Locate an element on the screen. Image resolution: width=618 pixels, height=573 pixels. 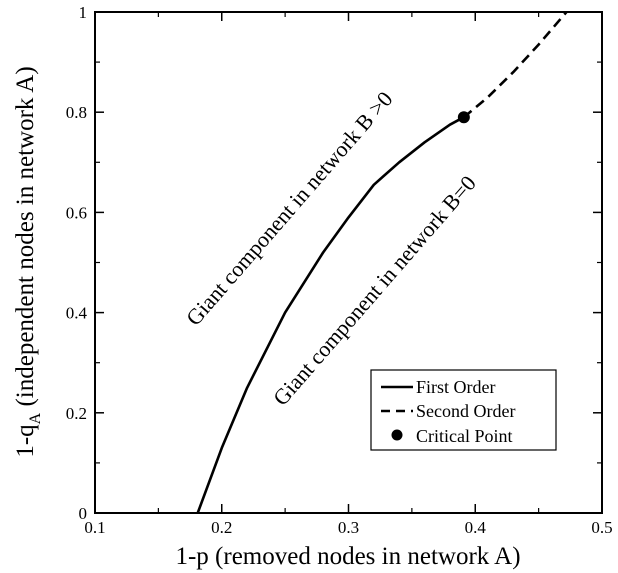
legend: First Order Second Order Critical Point is located at coordinates (463, 410).